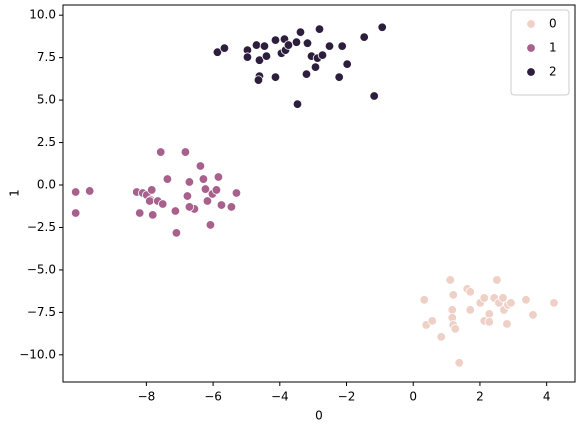  I want to click on legend-label: 0, so click(553, 24).